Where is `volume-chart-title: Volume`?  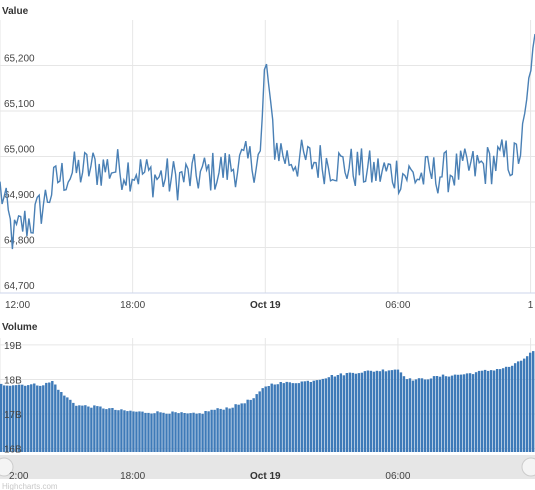
volume-chart-title: Volume is located at coordinates (20, 327).